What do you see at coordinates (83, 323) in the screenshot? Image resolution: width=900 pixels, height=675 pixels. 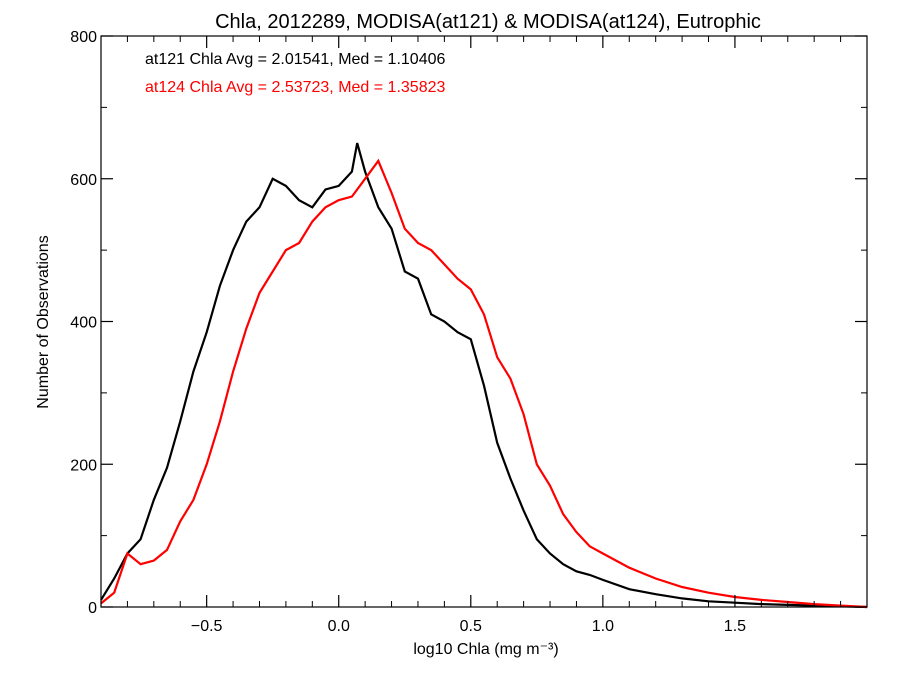 I see `y-tick-label: 400` at bounding box center [83, 323].